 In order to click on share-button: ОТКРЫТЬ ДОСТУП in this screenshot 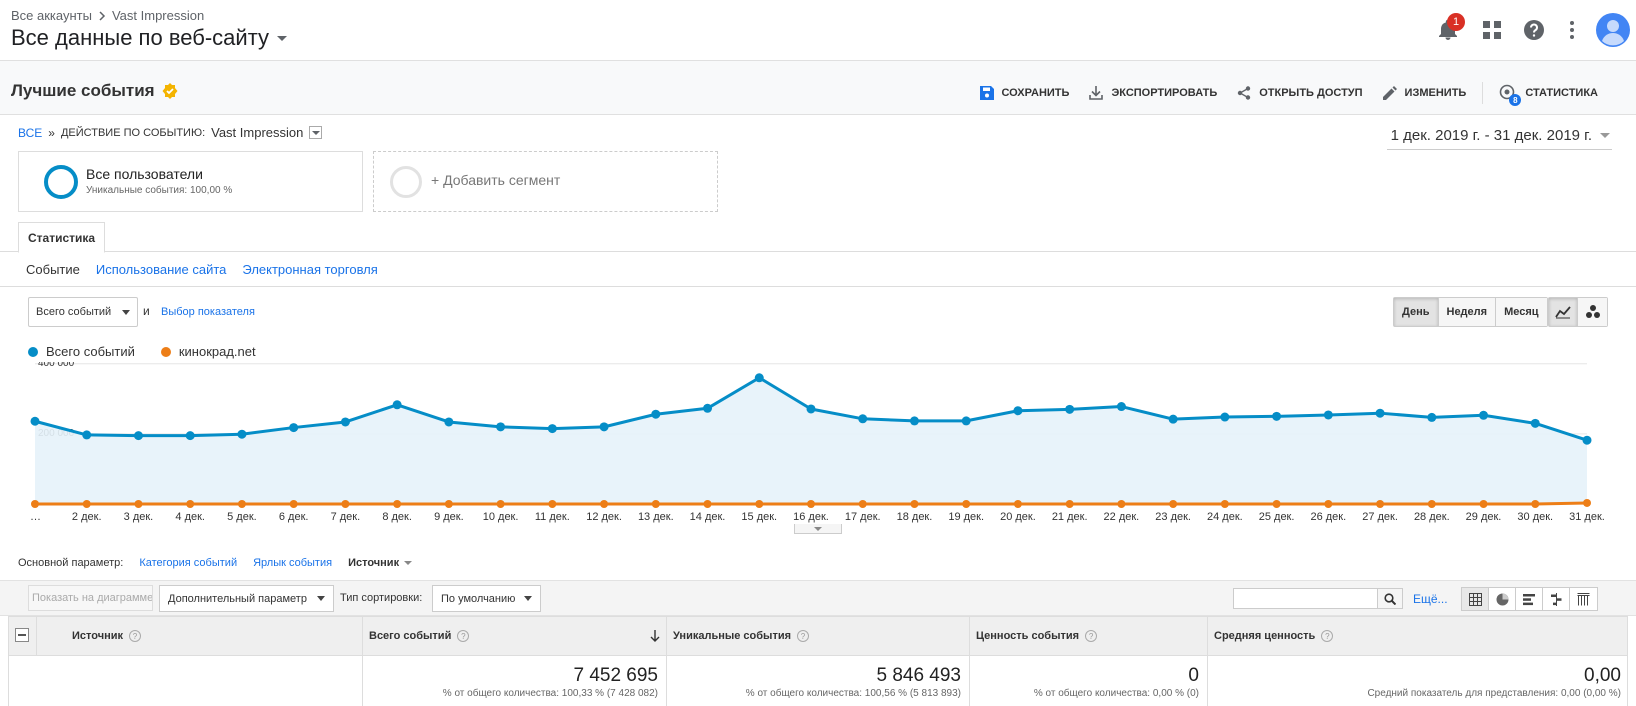, I will do `click(1299, 93)`.